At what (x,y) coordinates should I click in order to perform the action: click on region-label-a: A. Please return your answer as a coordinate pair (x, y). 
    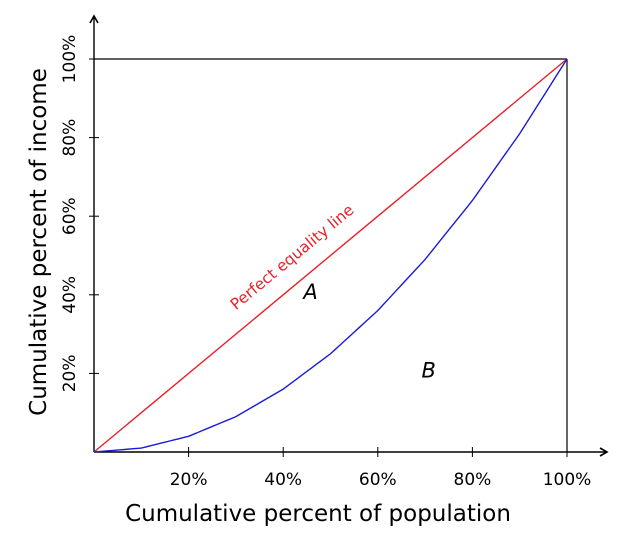
    Looking at the image, I should click on (309, 292).